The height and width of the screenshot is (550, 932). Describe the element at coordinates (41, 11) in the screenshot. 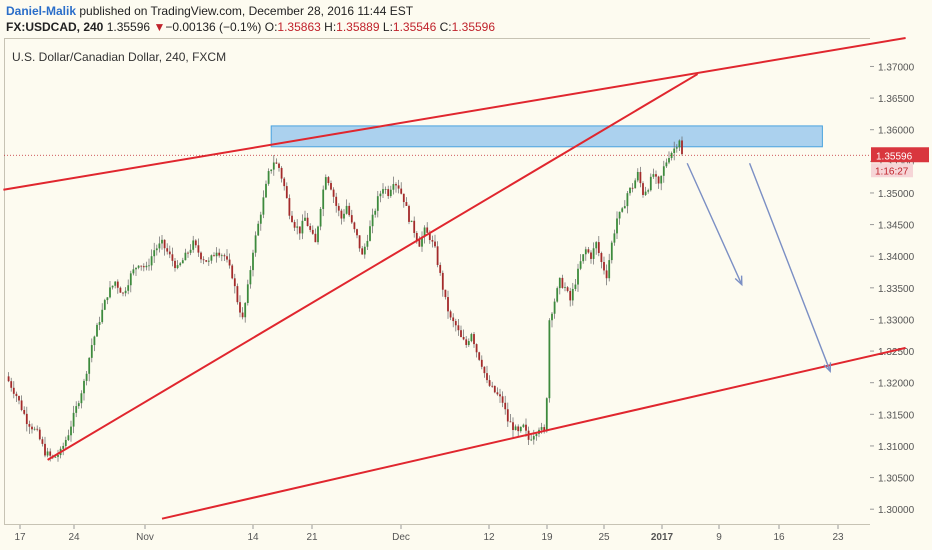

I see `author-link: Daniel-Malik` at that location.